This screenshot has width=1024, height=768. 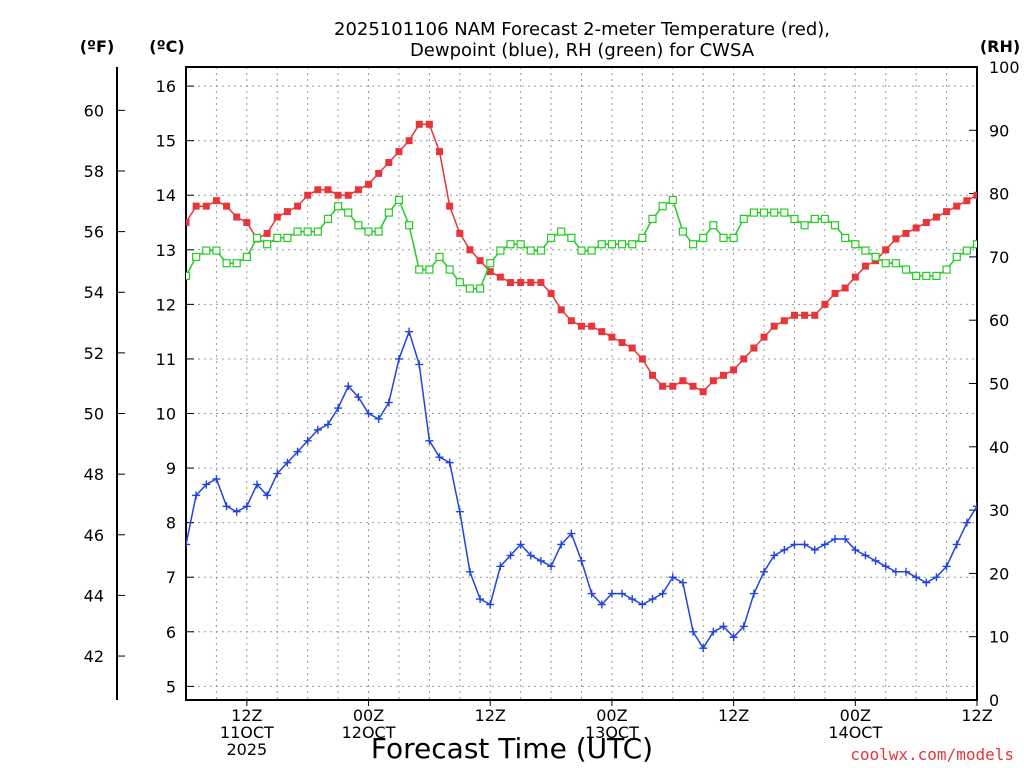 I want to click on credit-text: coolwx.com/models, so click(x=932, y=754).